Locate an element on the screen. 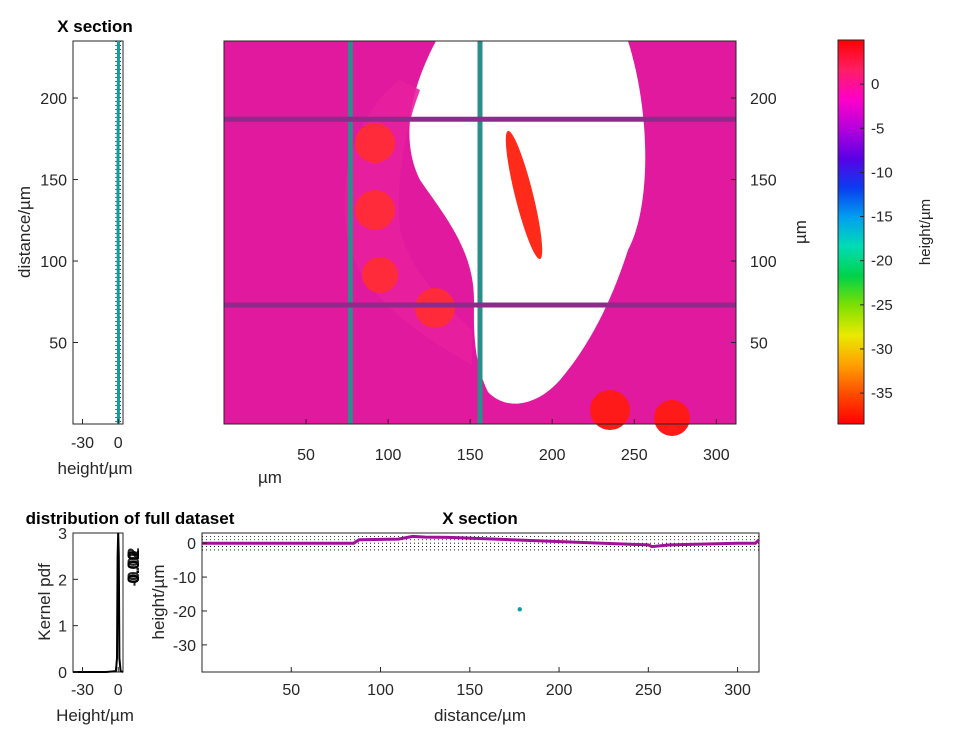  colorbar-tick-label: -15 is located at coordinates (882, 217).